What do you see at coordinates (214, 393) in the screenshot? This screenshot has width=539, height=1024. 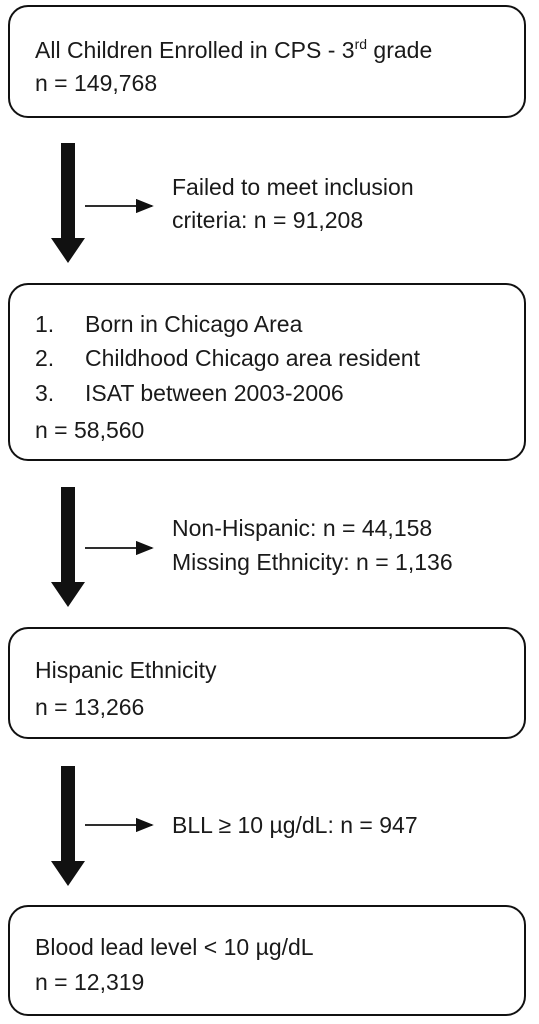 I see `item-text: ISAT between 2003-2006` at bounding box center [214, 393].